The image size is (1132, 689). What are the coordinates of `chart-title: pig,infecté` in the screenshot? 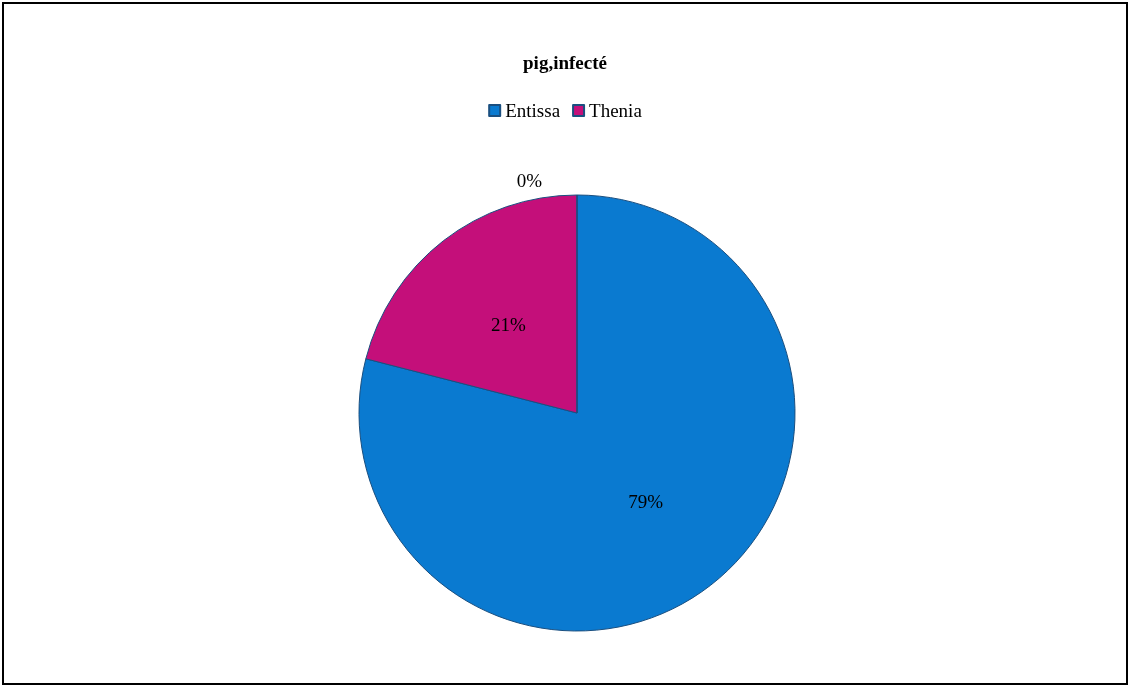 It's located at (565, 62).